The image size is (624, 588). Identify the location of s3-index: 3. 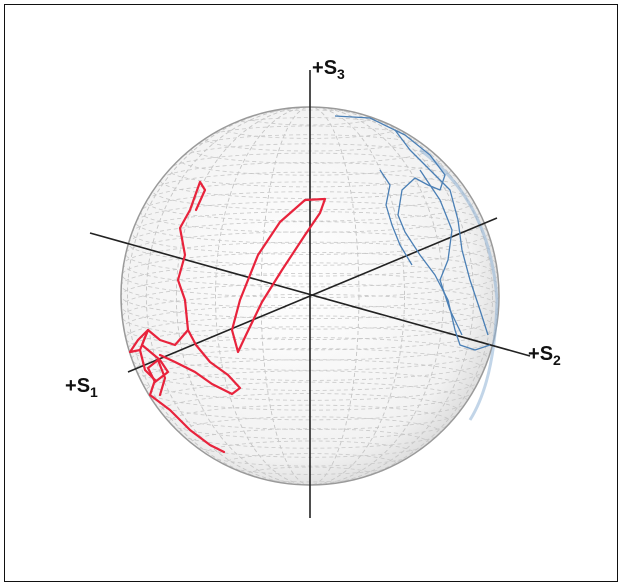
(341, 74).